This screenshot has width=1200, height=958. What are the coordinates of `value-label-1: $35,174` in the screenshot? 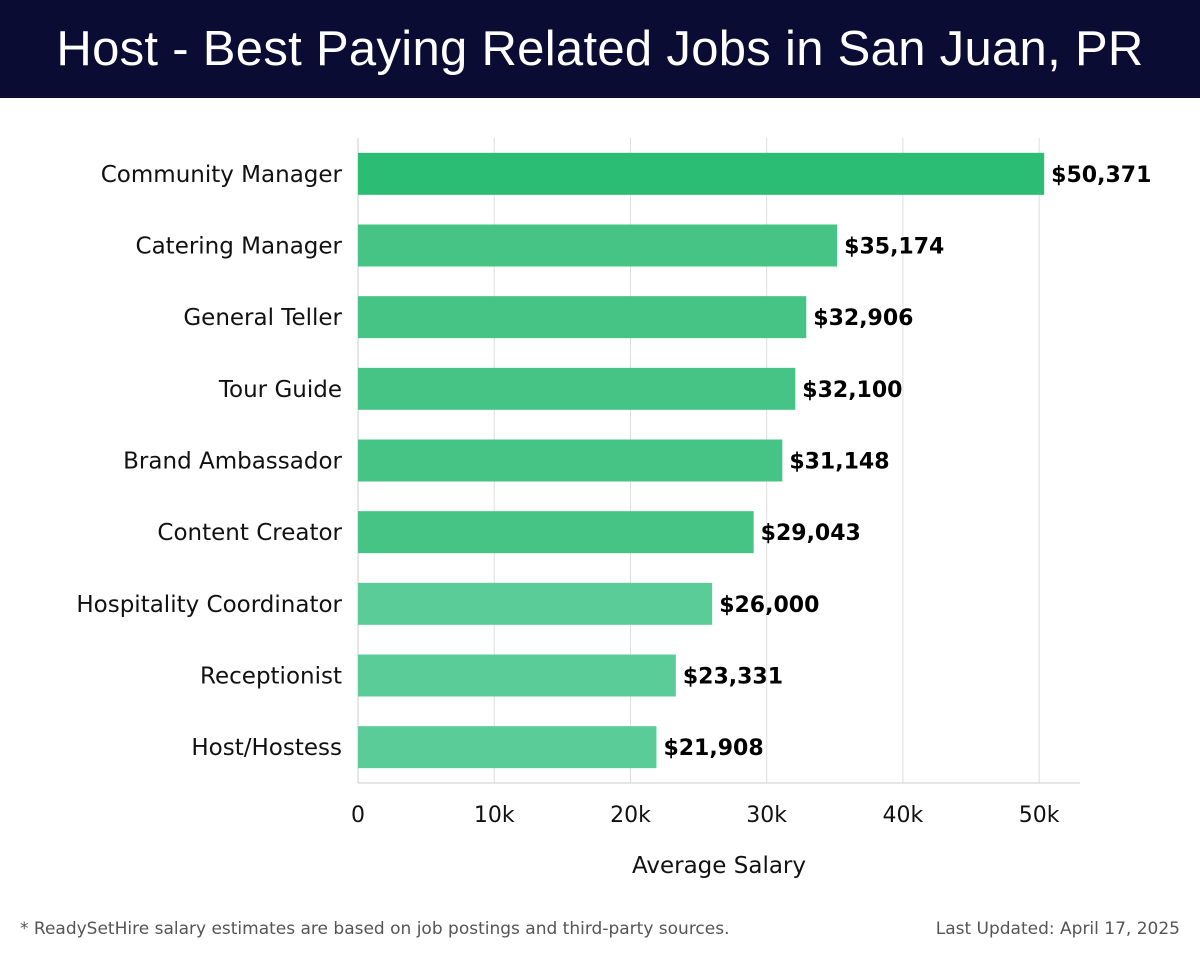 It's located at (894, 247).